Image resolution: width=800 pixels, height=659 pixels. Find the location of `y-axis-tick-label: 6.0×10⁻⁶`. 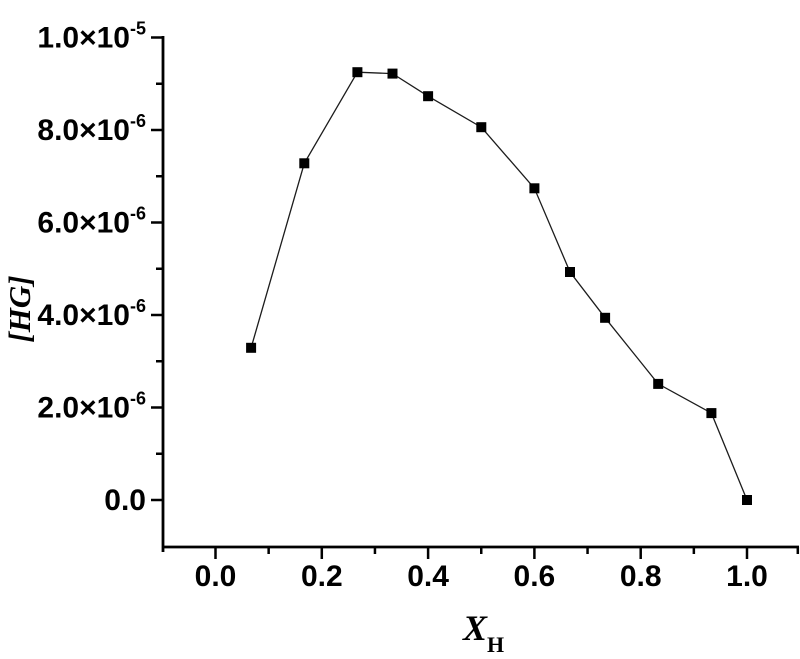

y-axis-tick-label: 6.0×10⁻⁶ is located at coordinates (91, 222).